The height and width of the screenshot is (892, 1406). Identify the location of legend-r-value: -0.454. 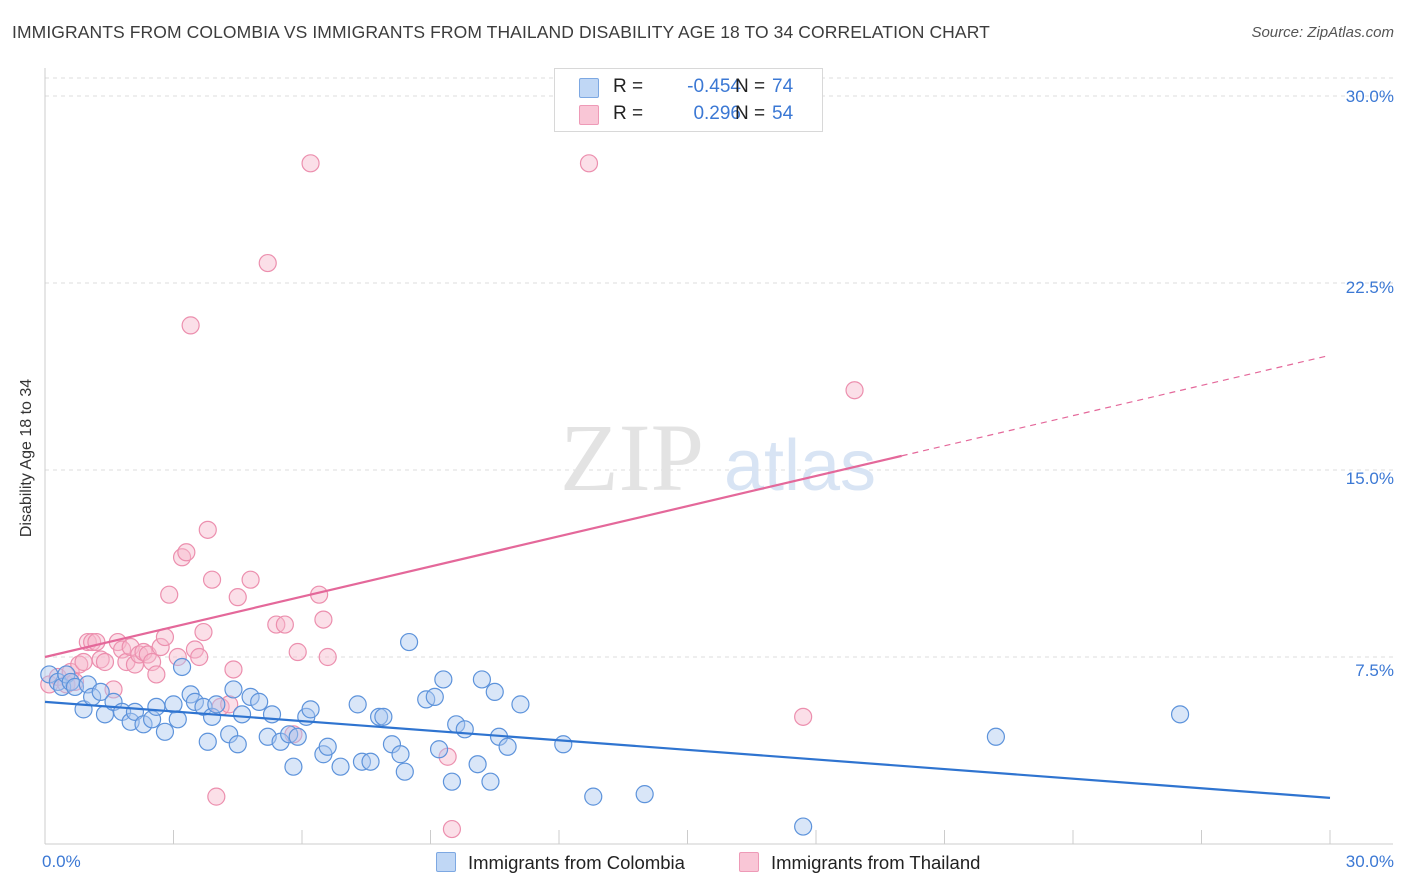
(714, 86).